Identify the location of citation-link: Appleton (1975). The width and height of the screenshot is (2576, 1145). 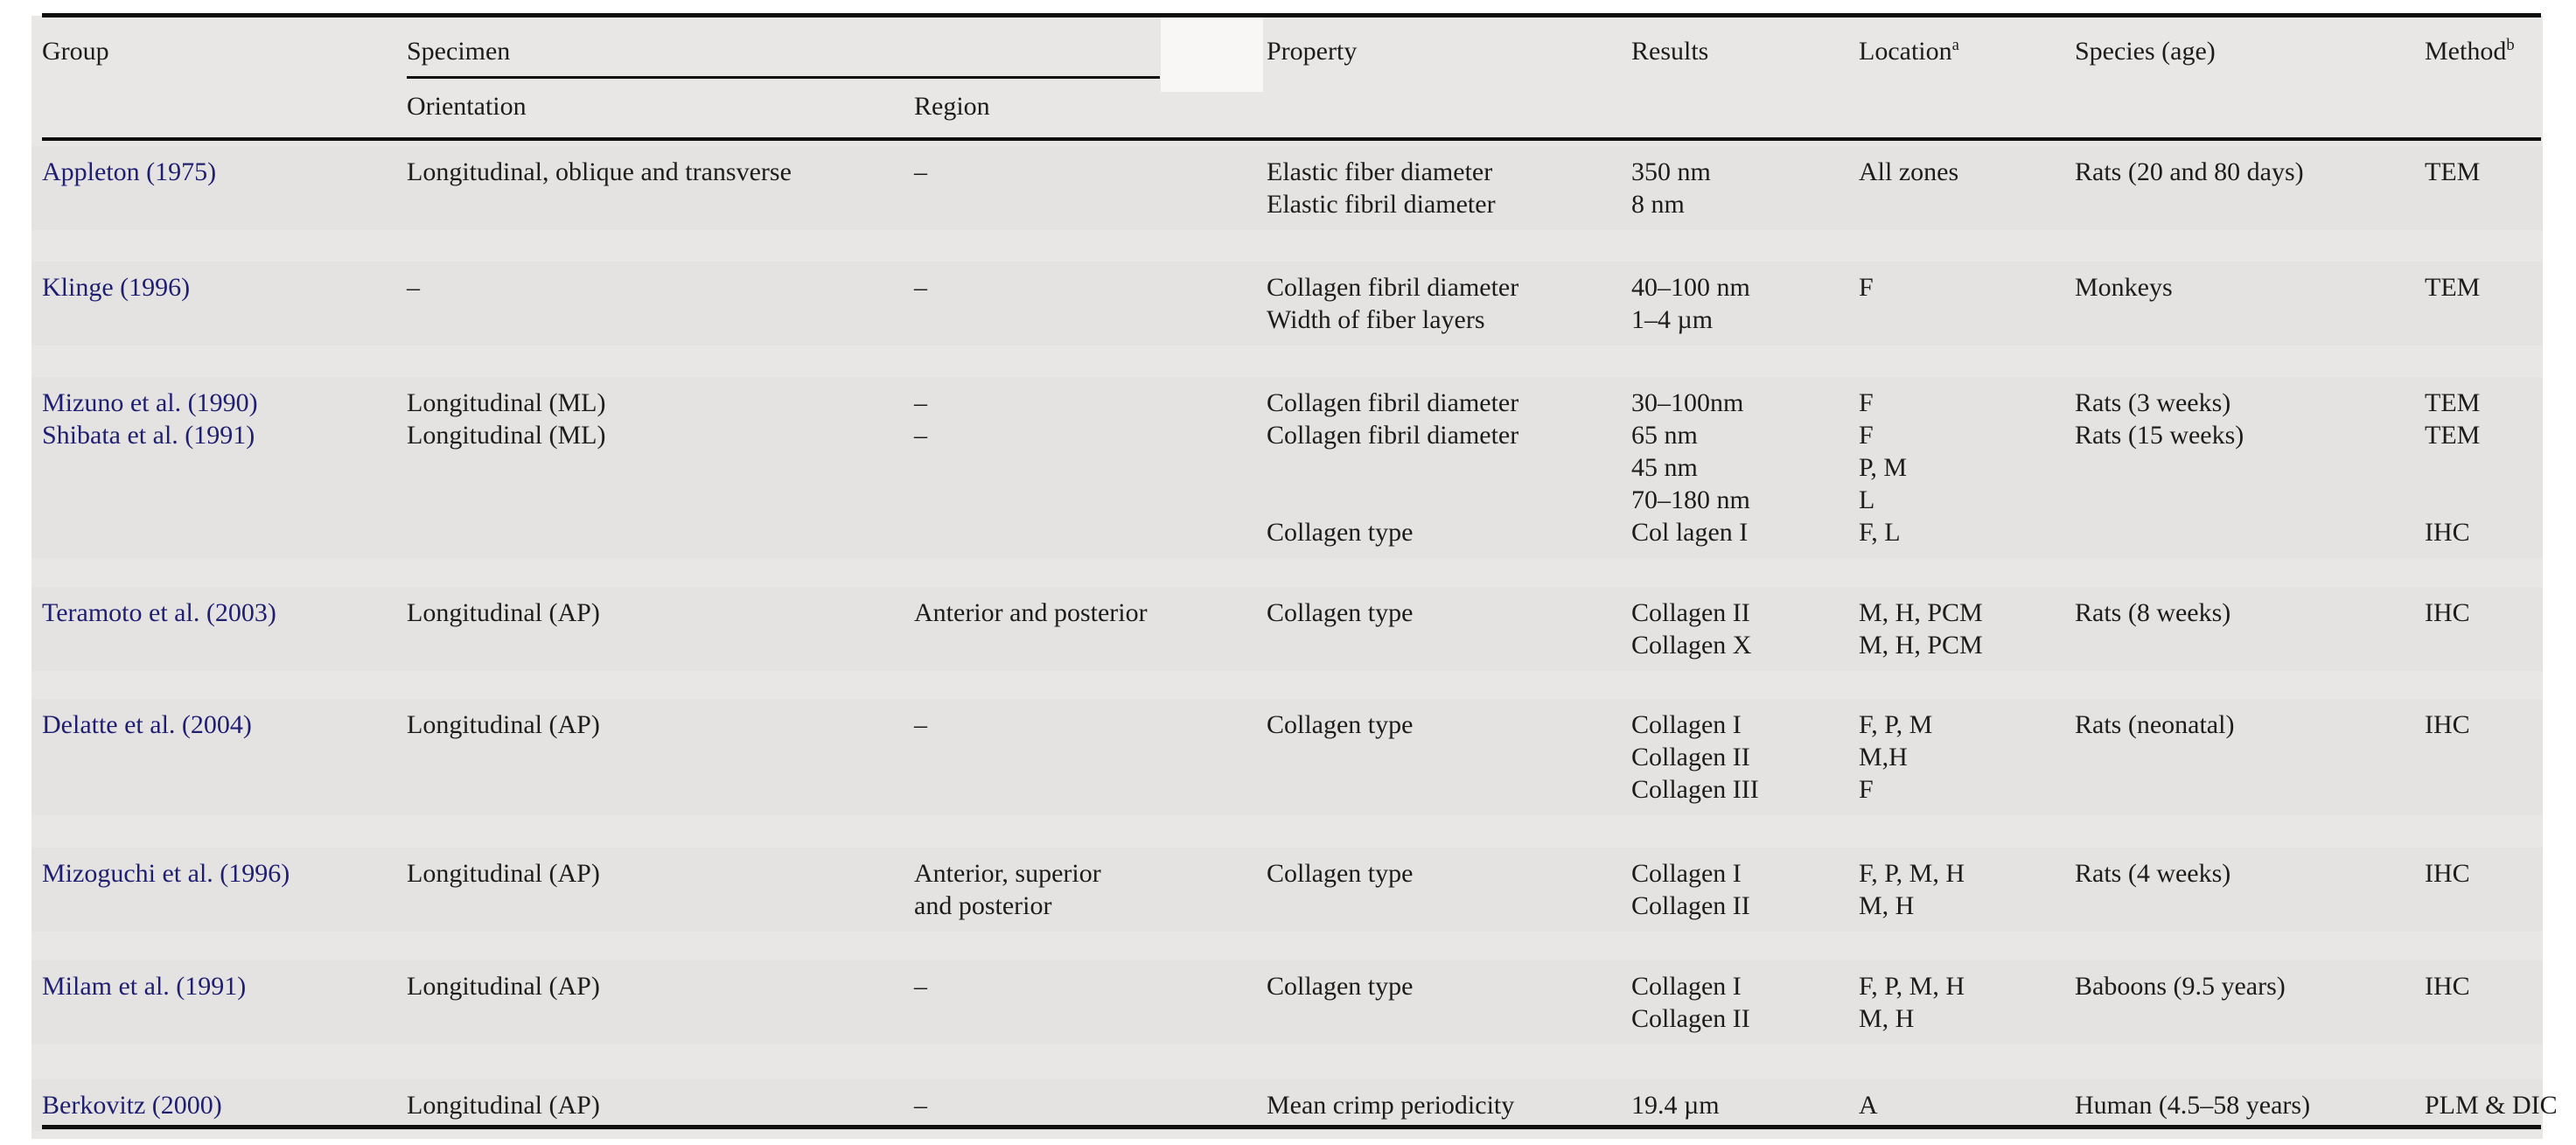
(129, 171).